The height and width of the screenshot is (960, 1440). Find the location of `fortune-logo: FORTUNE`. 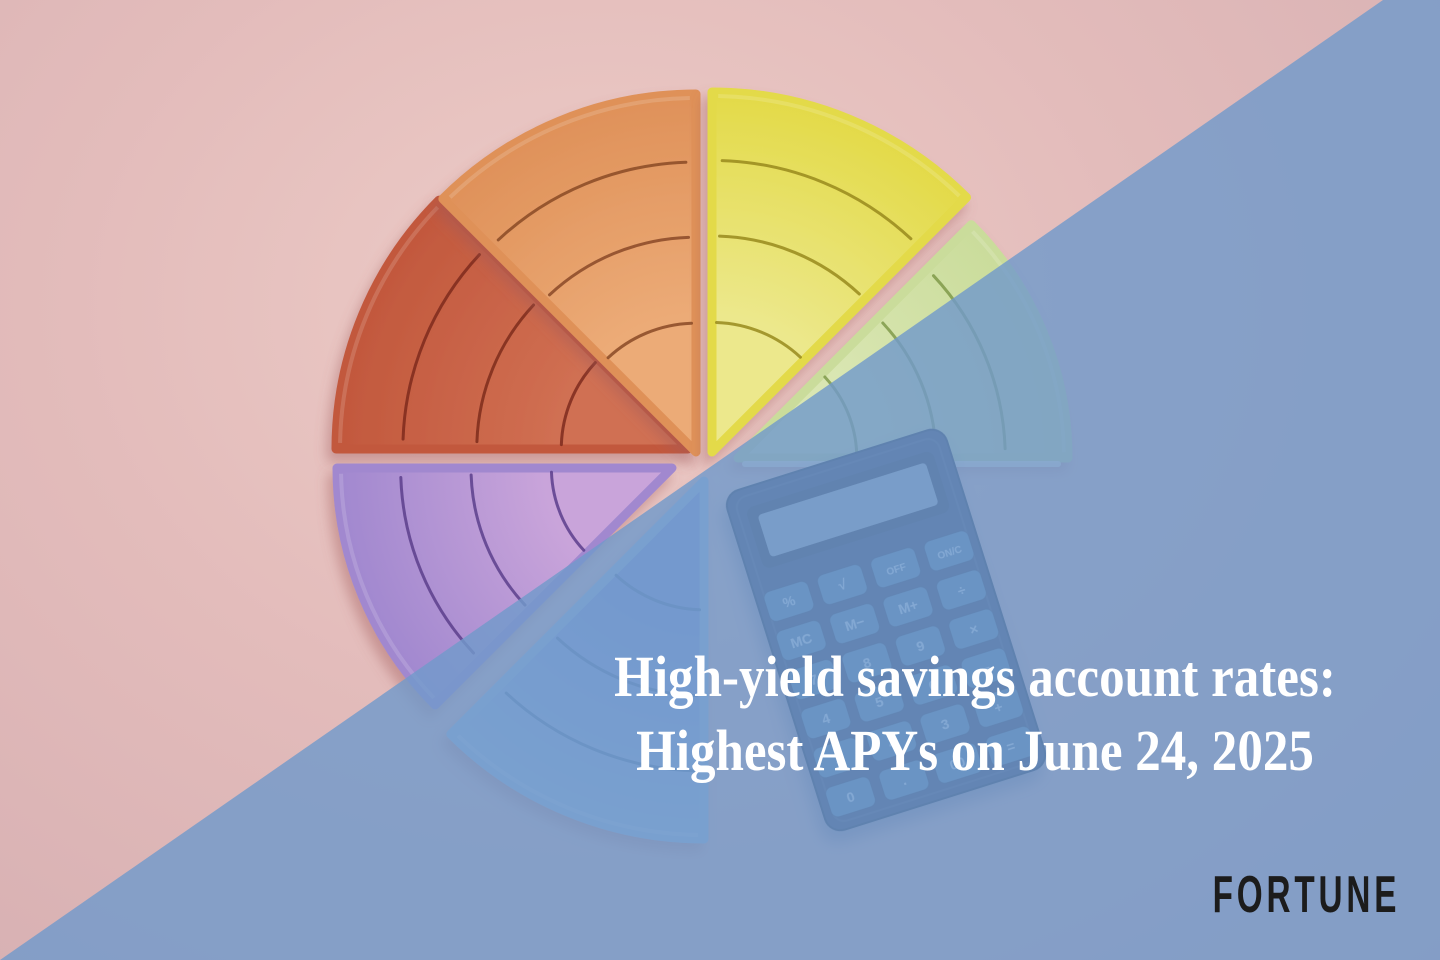

fortune-logo: FORTUNE is located at coordinates (1306, 895).